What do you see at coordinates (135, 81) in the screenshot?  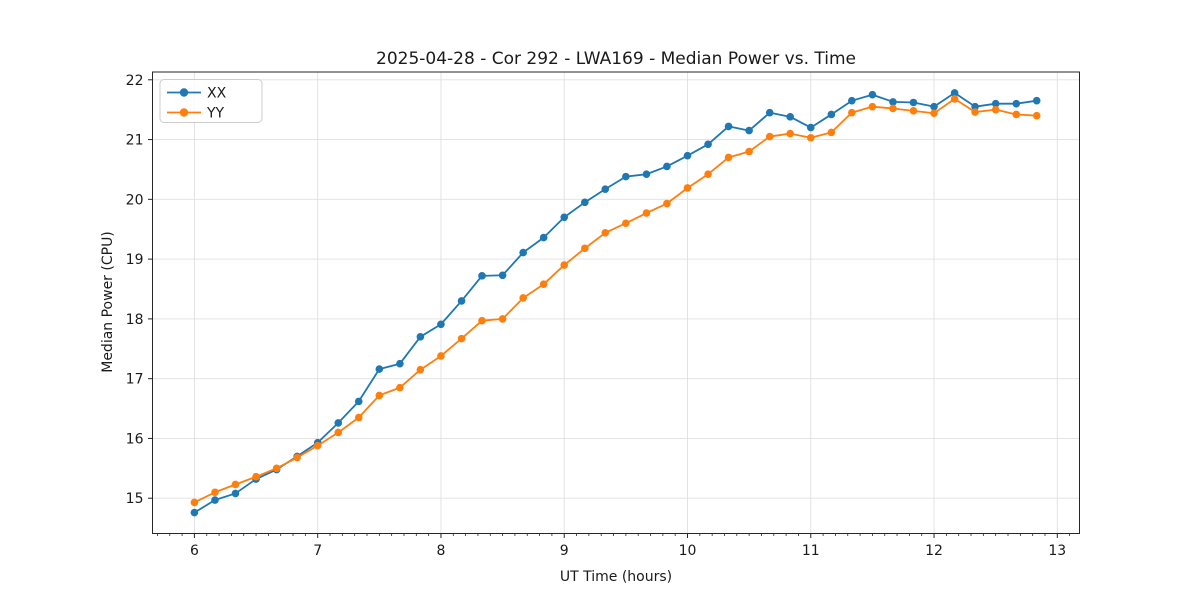 I see `y-tick-label: 22` at bounding box center [135, 81].